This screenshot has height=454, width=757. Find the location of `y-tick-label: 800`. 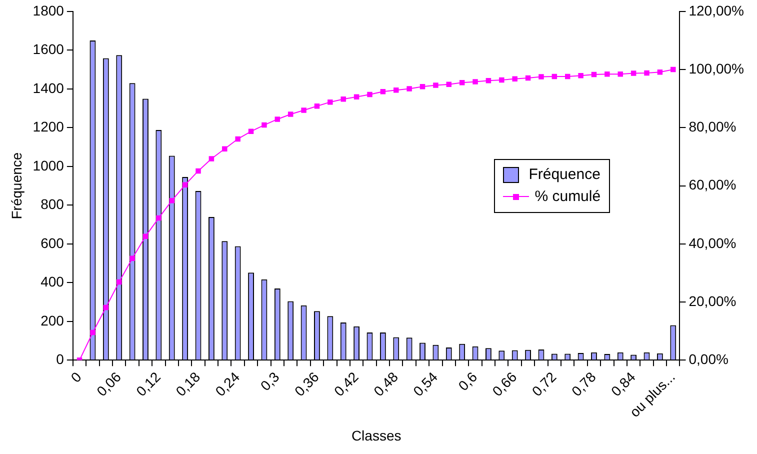

y-tick-label: 800 is located at coordinates (52, 204).